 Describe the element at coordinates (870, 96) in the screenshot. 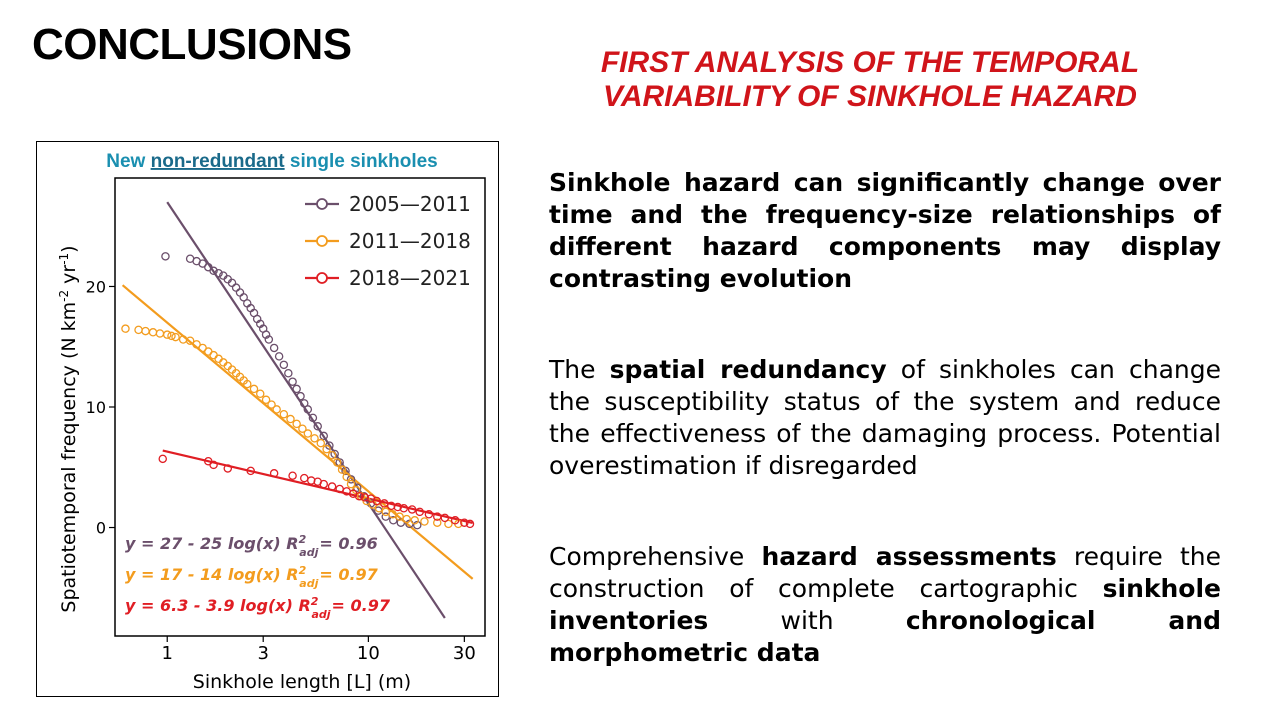

I see `subtitle-line-2: VARIABILITY OF SINKHOLE HAZARD` at that location.